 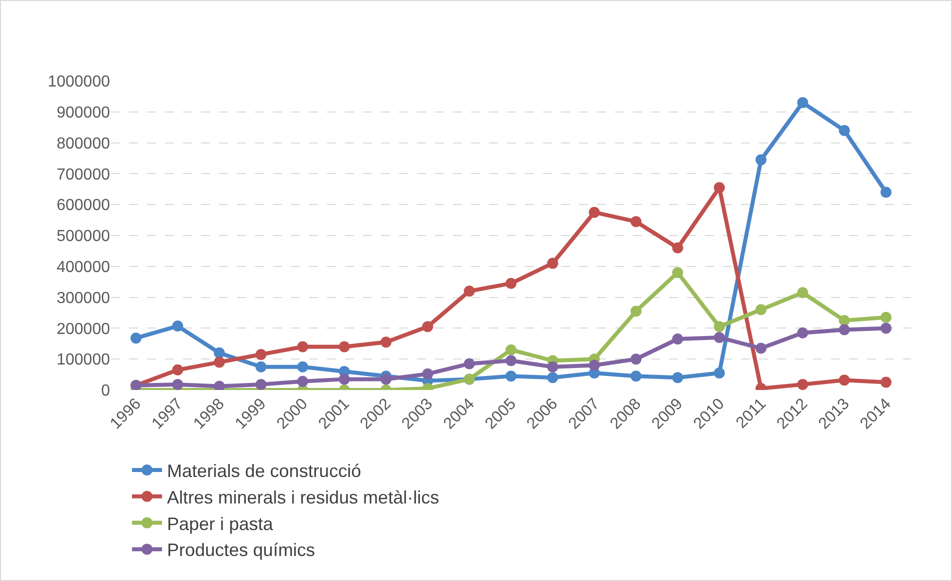 What do you see at coordinates (79, 82) in the screenshot?
I see `y-tick-label: 1000000` at bounding box center [79, 82].